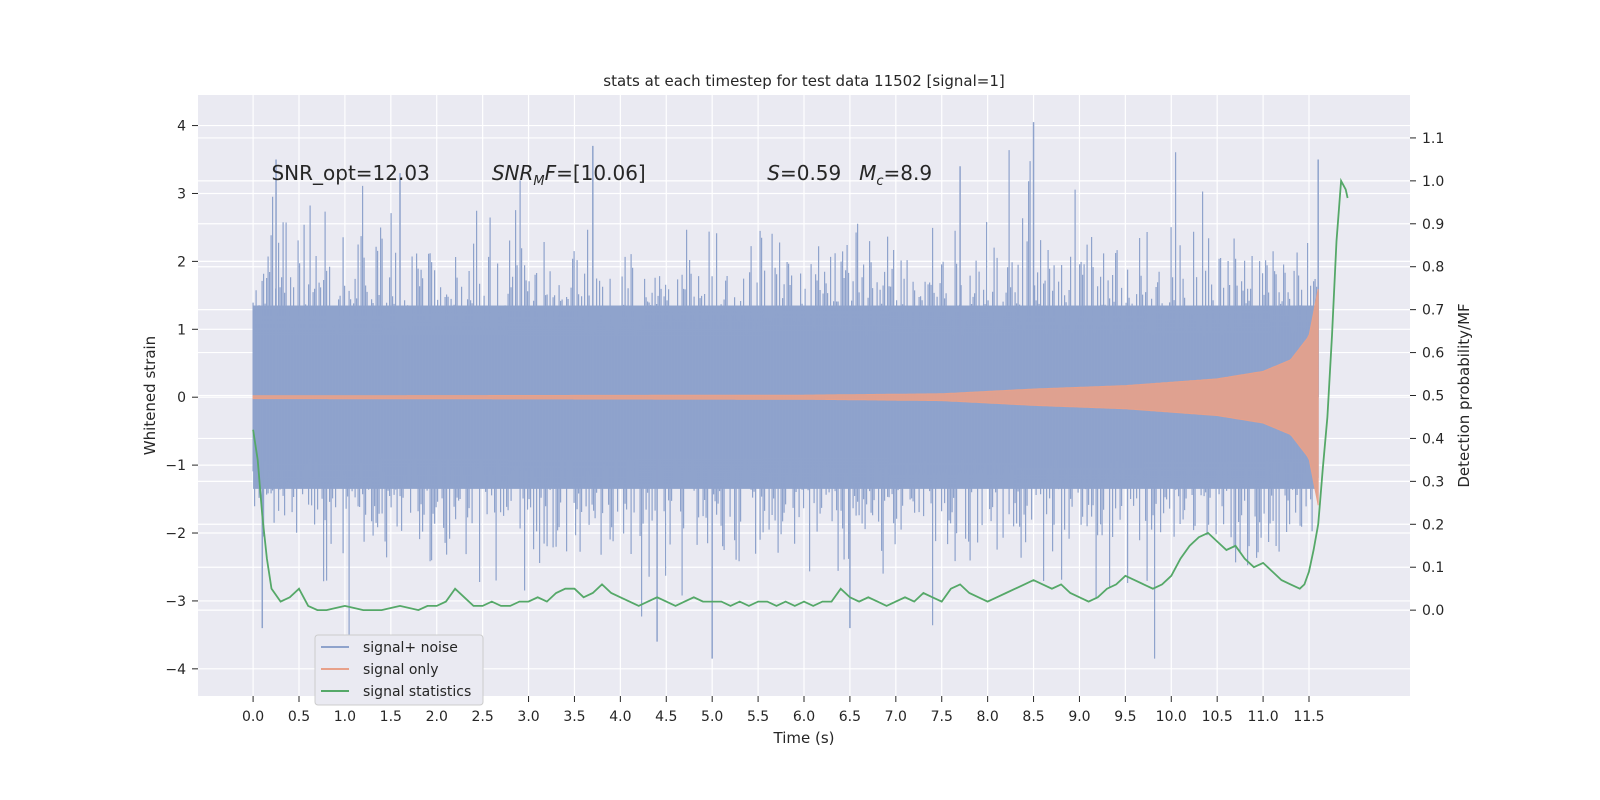  I want to click on x-tick-label: 9.0, so click(1079, 717).